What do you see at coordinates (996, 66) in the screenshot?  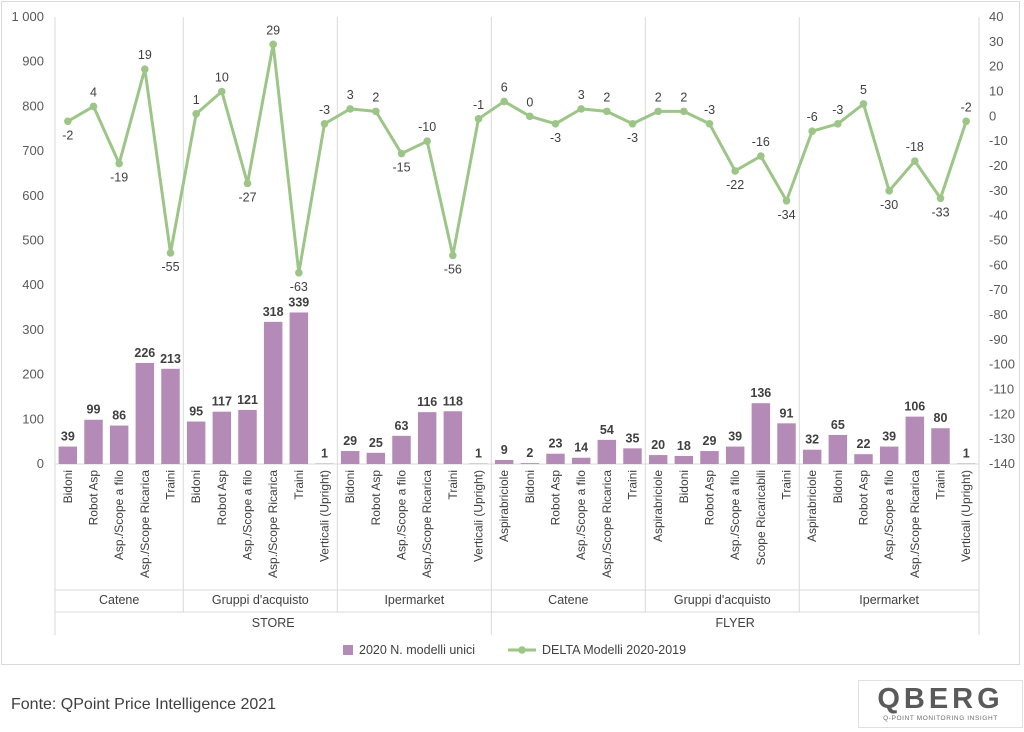 I see `right-axis-tick-label: 20` at bounding box center [996, 66].